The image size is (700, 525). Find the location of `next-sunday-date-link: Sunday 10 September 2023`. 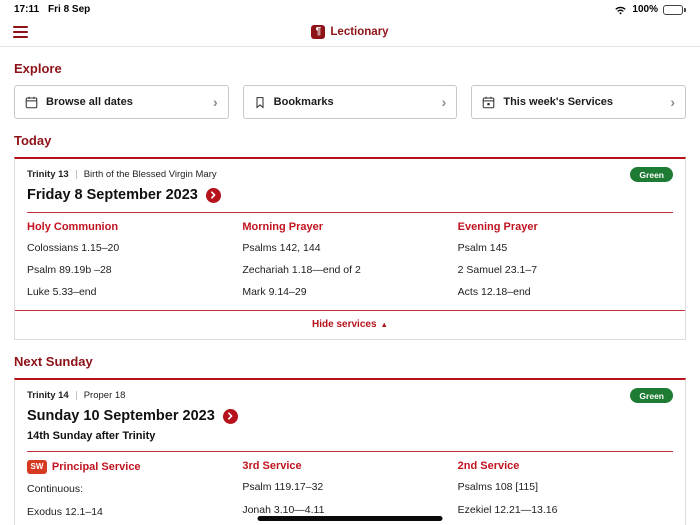

next-sunday-date-link: Sunday 10 September 2023 is located at coordinates (350, 416).